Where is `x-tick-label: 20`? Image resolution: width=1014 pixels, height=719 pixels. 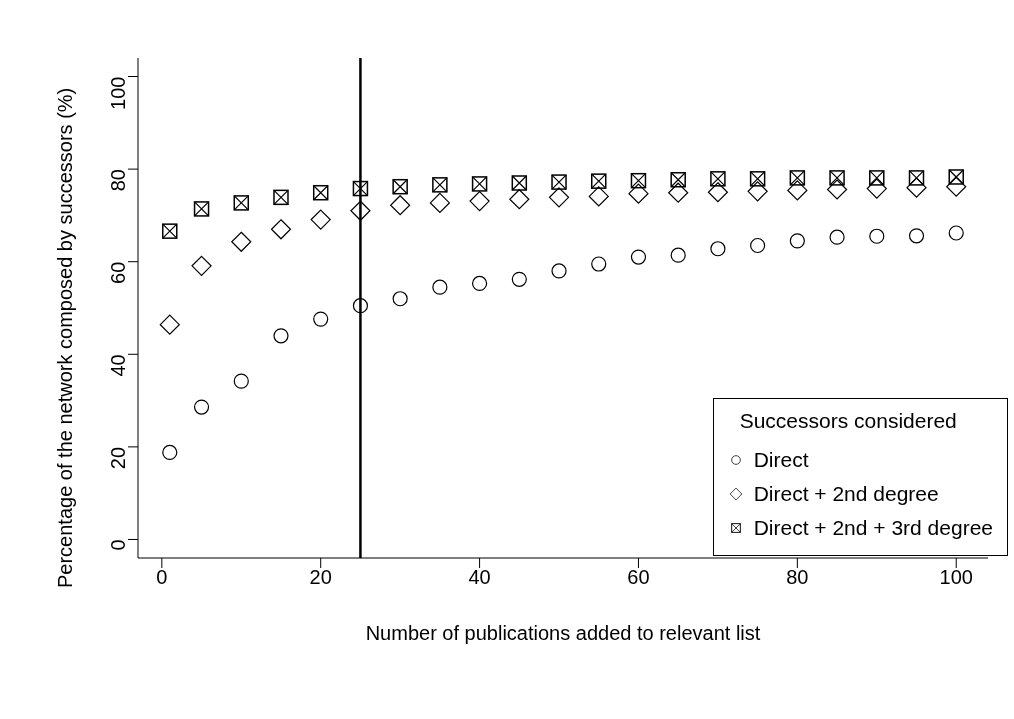
x-tick-label: 20 is located at coordinates (320, 577).